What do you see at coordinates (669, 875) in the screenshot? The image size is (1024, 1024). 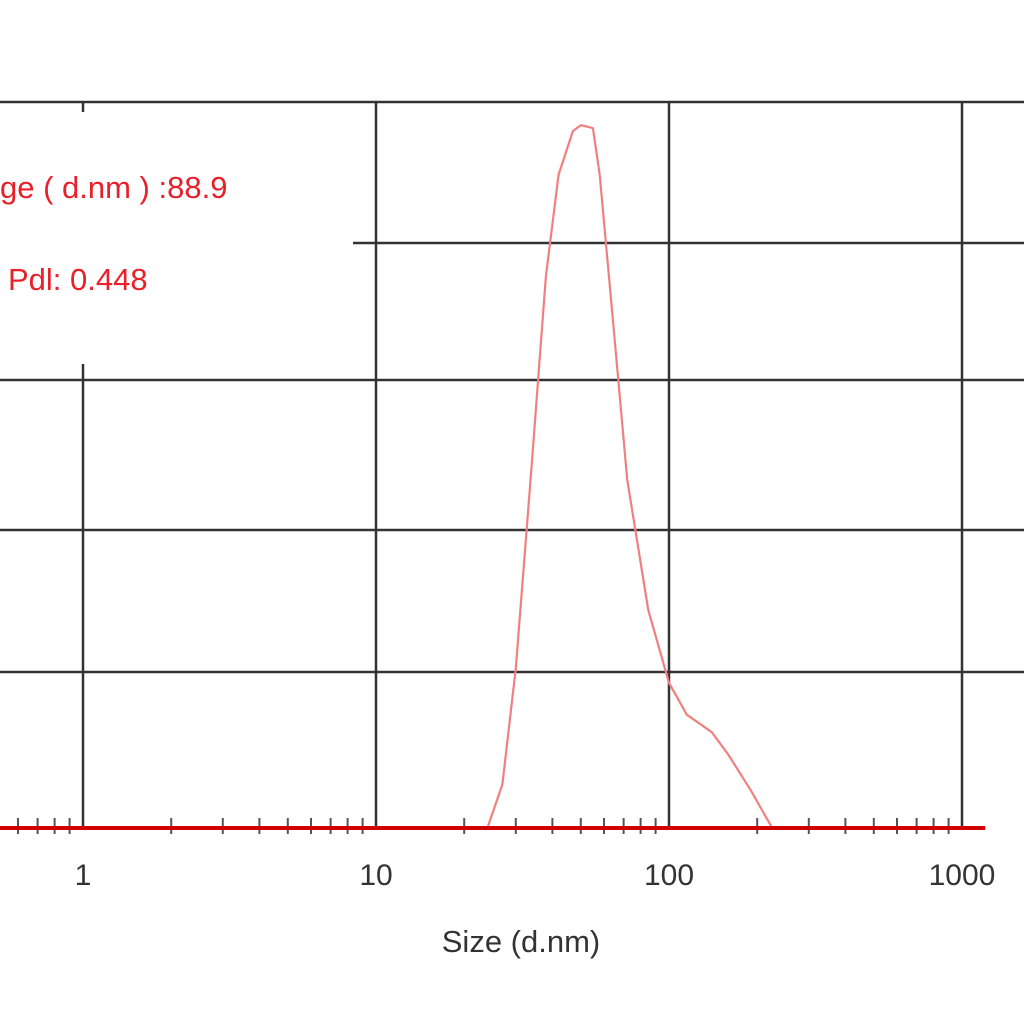 I see `x-tick-label: 100` at bounding box center [669, 875].